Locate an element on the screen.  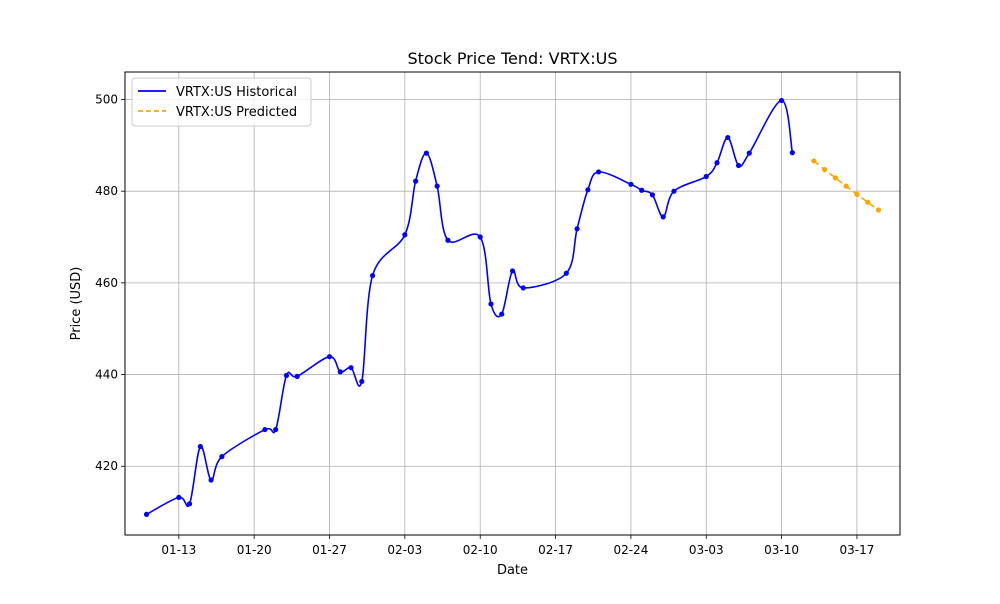
legend-box is located at coordinates (221, 102).